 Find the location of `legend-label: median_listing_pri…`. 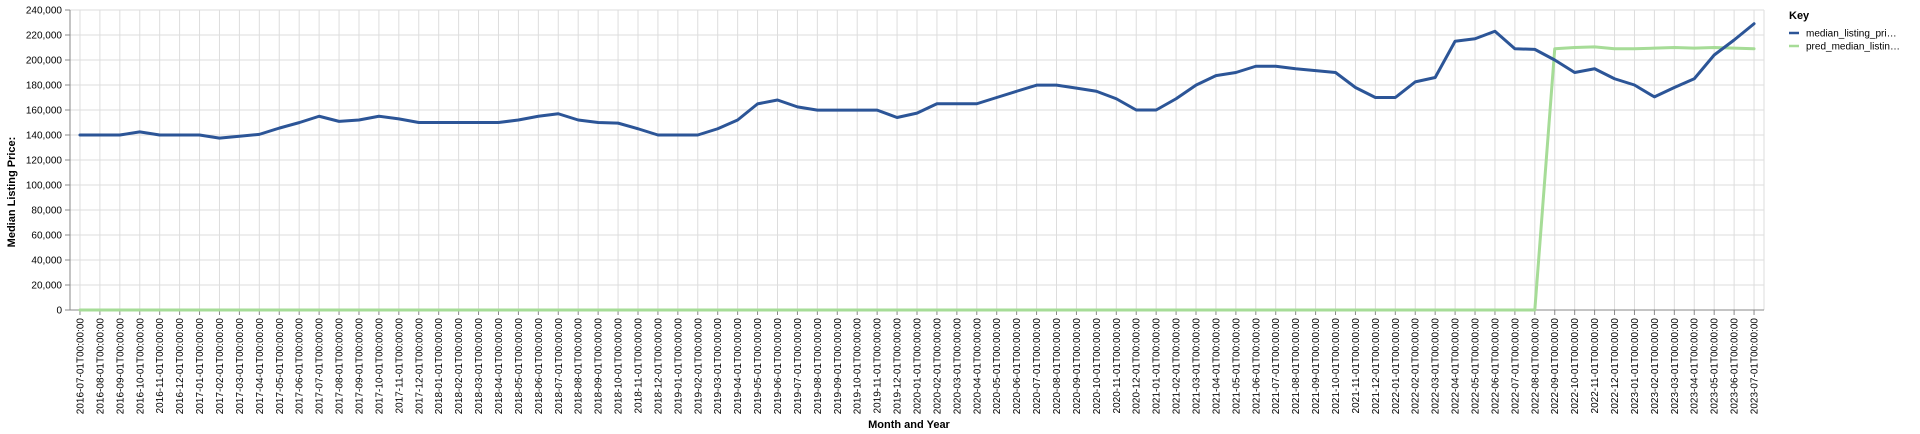

legend-label: median_listing_pri… is located at coordinates (1851, 34).